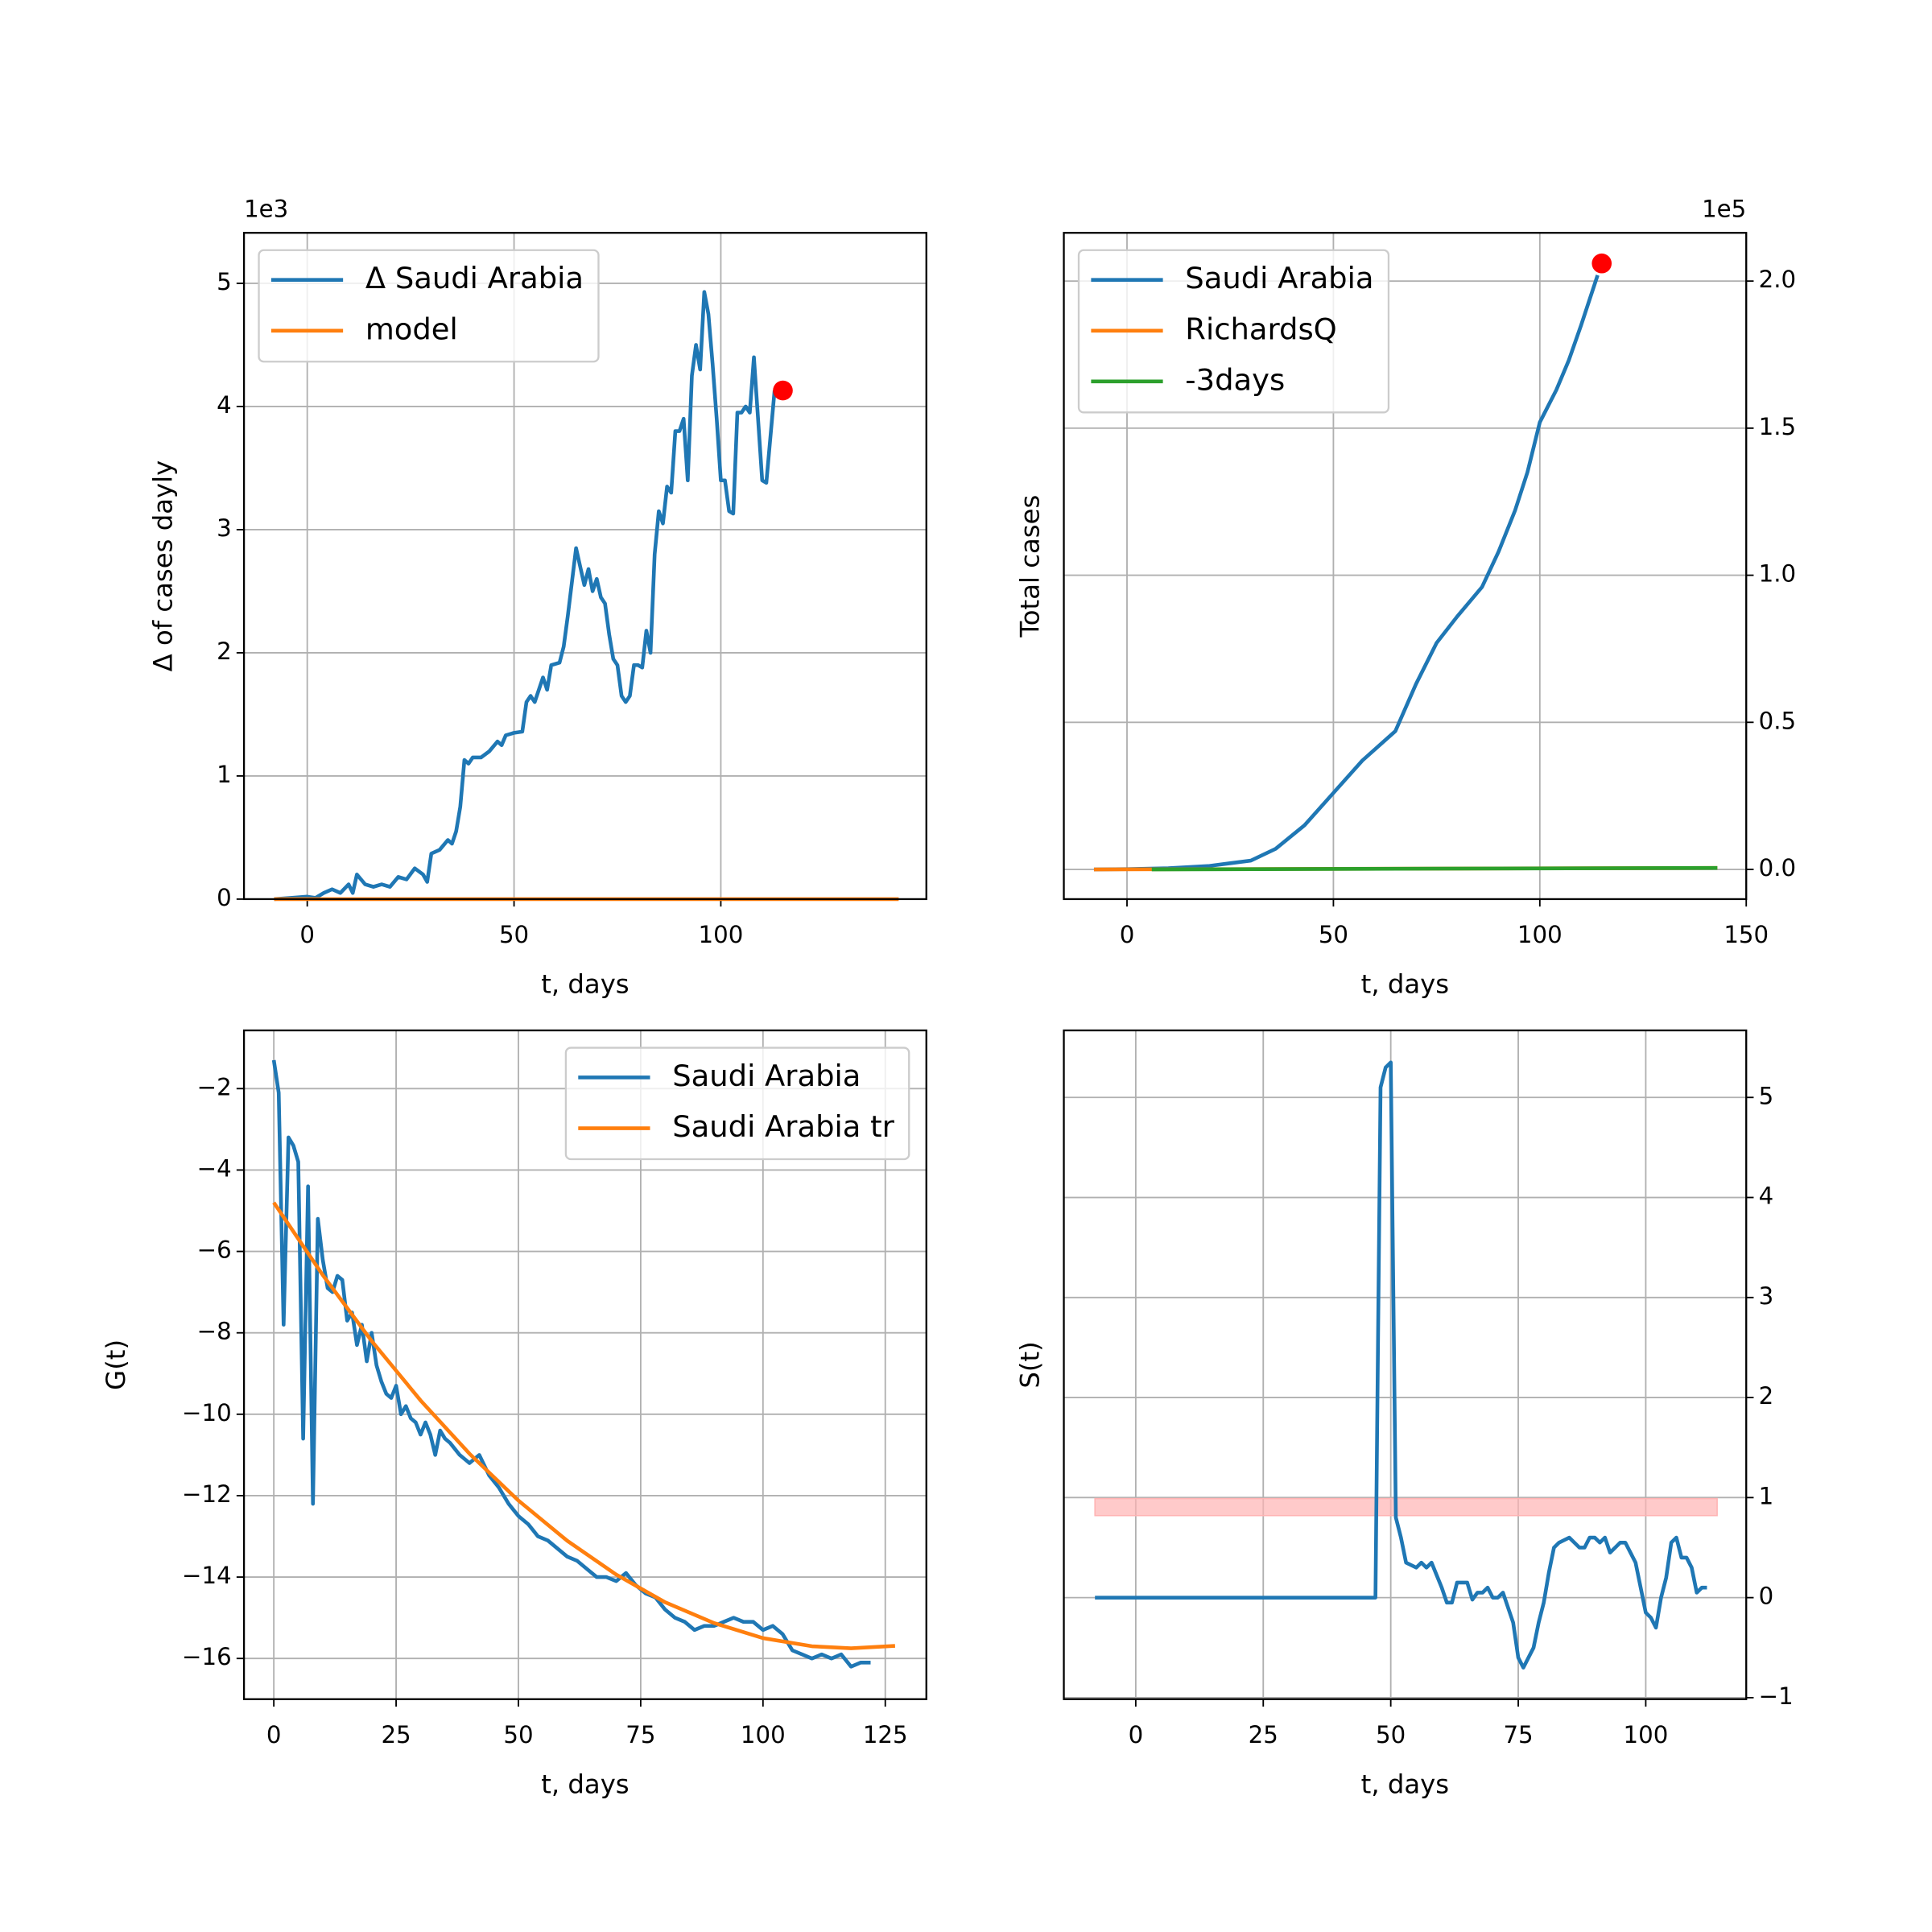 The image size is (1932, 1932). I want to click on legend: Saudi Arabia Saudi Arabia tr, so click(737, 1103).